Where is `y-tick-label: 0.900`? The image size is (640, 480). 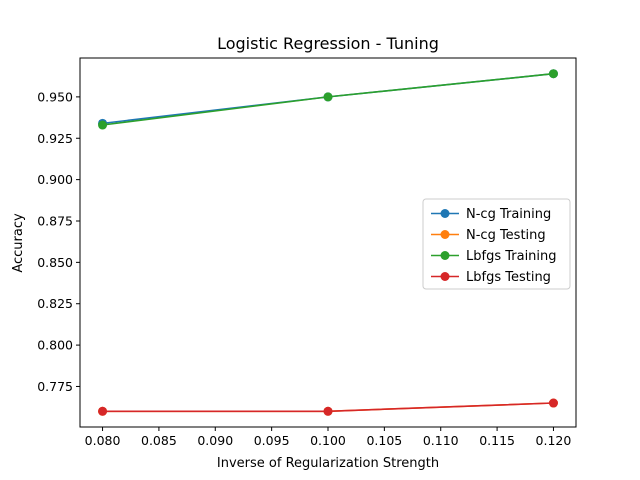
y-tick-label: 0.900 is located at coordinates (55, 179).